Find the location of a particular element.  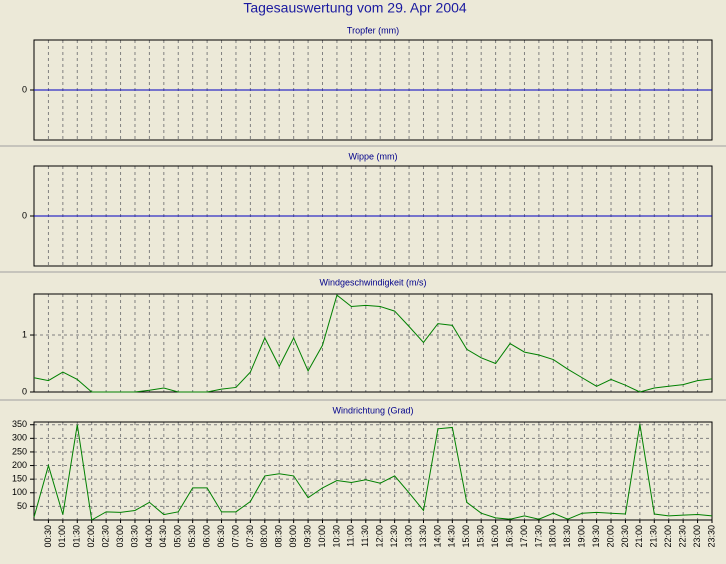

y-tick-label: 150 is located at coordinates (19, 479).